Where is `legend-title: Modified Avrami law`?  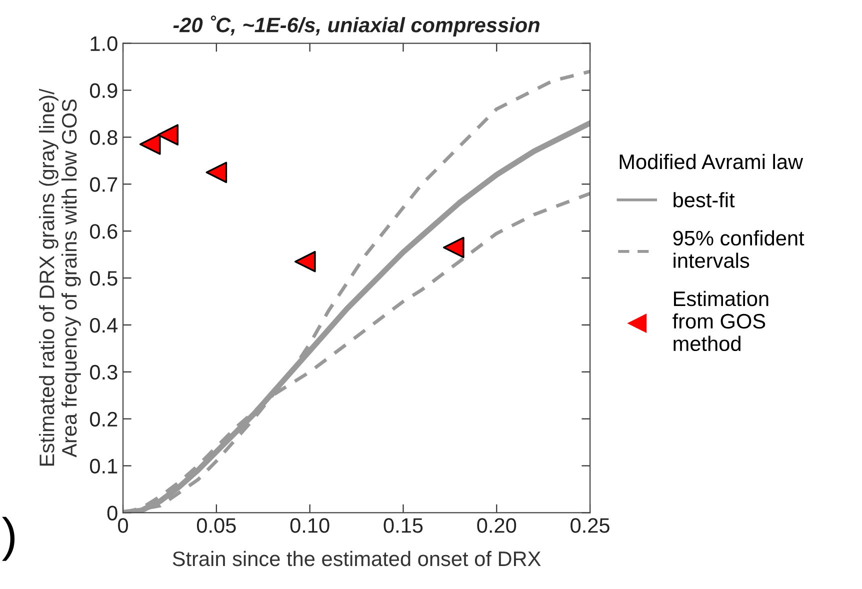
legend-title: Modified Avrami law is located at coordinates (712, 162).